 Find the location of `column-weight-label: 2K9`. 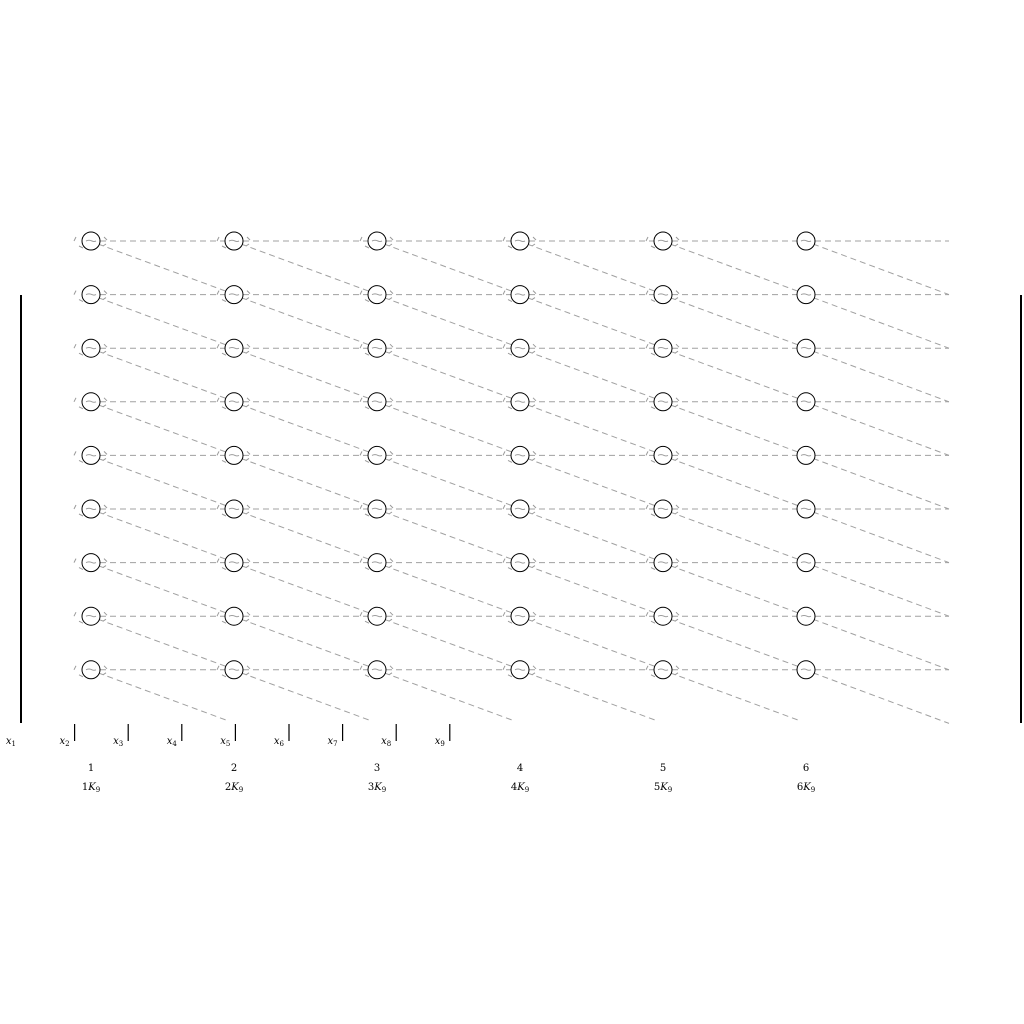

column-weight-label: 2K9 is located at coordinates (234, 788).